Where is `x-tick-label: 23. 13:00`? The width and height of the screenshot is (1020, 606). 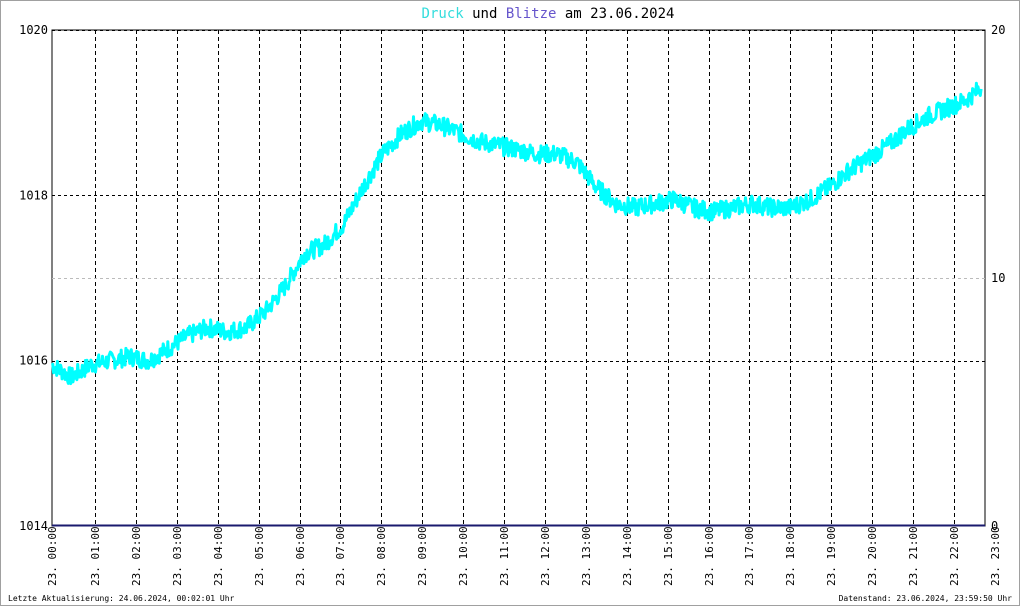
x-tick-label: 23. 13:00 is located at coordinates (586, 556).